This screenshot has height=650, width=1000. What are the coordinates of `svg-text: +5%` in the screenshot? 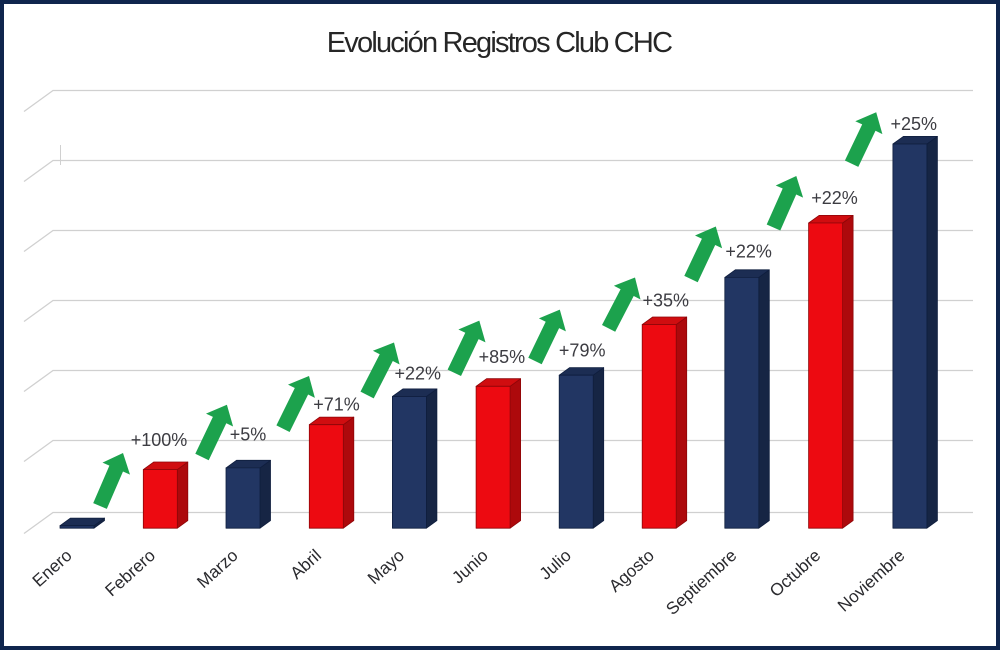 It's located at (248, 435).